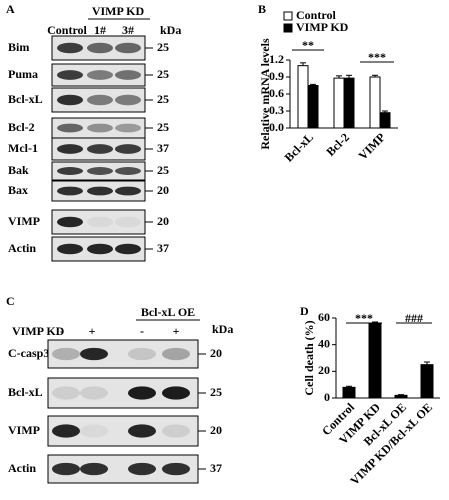  I want to click on x-tick-label: Bcl-2, so click(337, 144).